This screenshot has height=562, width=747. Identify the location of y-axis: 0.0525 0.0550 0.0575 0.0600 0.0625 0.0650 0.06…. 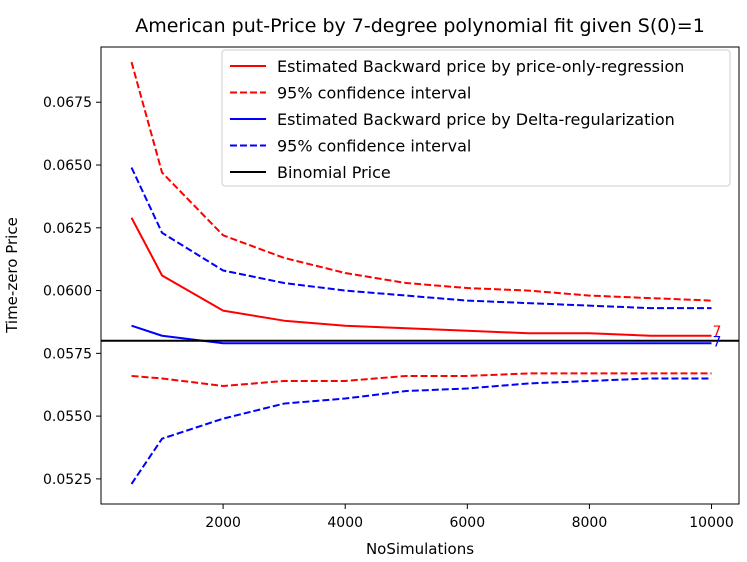
(72, 291).